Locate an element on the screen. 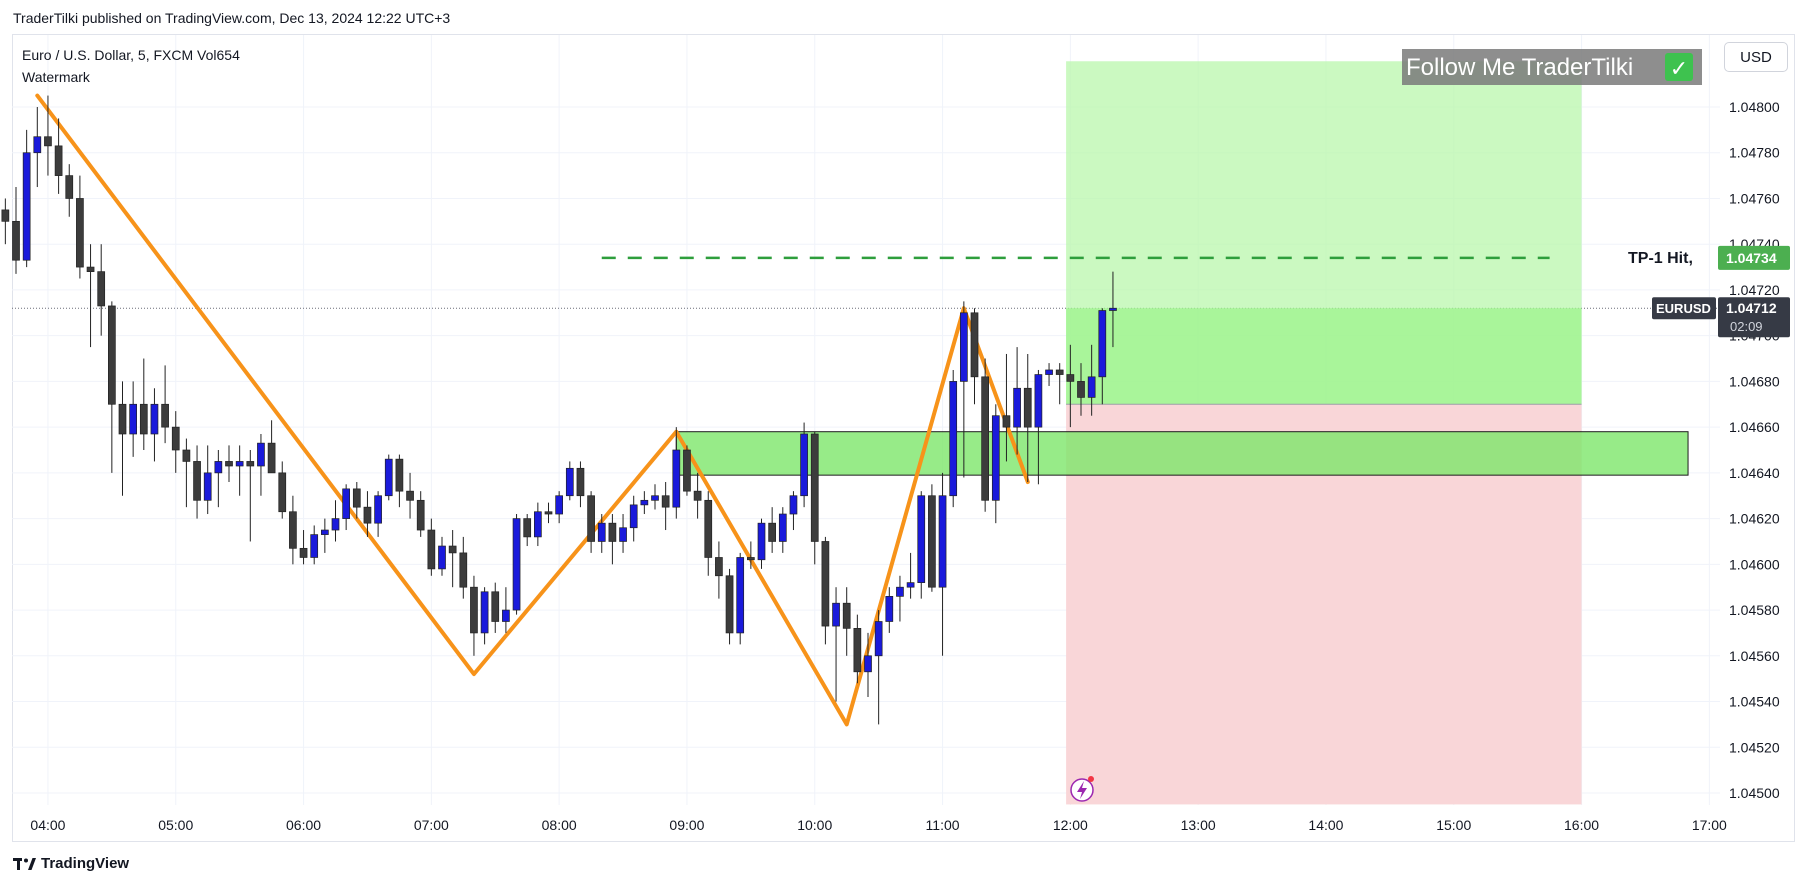  price-tick-label: 1.04580 is located at coordinates (1754, 610).